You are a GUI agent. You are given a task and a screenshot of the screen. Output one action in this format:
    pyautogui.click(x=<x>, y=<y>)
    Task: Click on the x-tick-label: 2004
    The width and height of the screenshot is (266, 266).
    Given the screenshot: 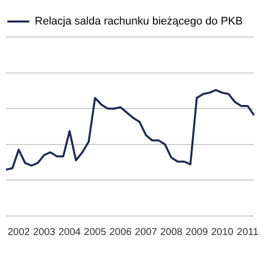 What is the action you would take?
    pyautogui.click(x=70, y=232)
    